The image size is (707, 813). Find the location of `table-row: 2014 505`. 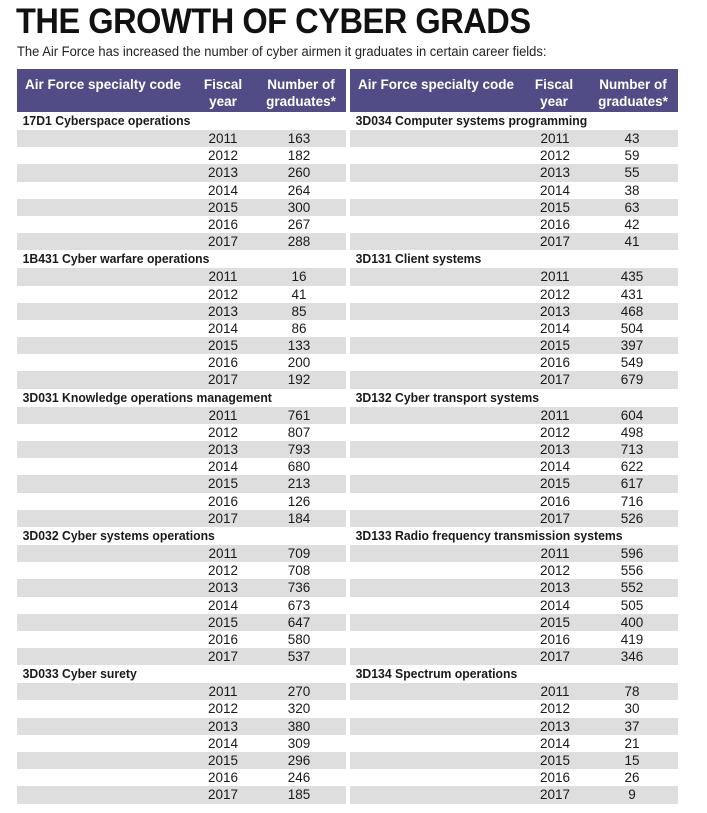

table-row: 2014 505 is located at coordinates (514, 605).